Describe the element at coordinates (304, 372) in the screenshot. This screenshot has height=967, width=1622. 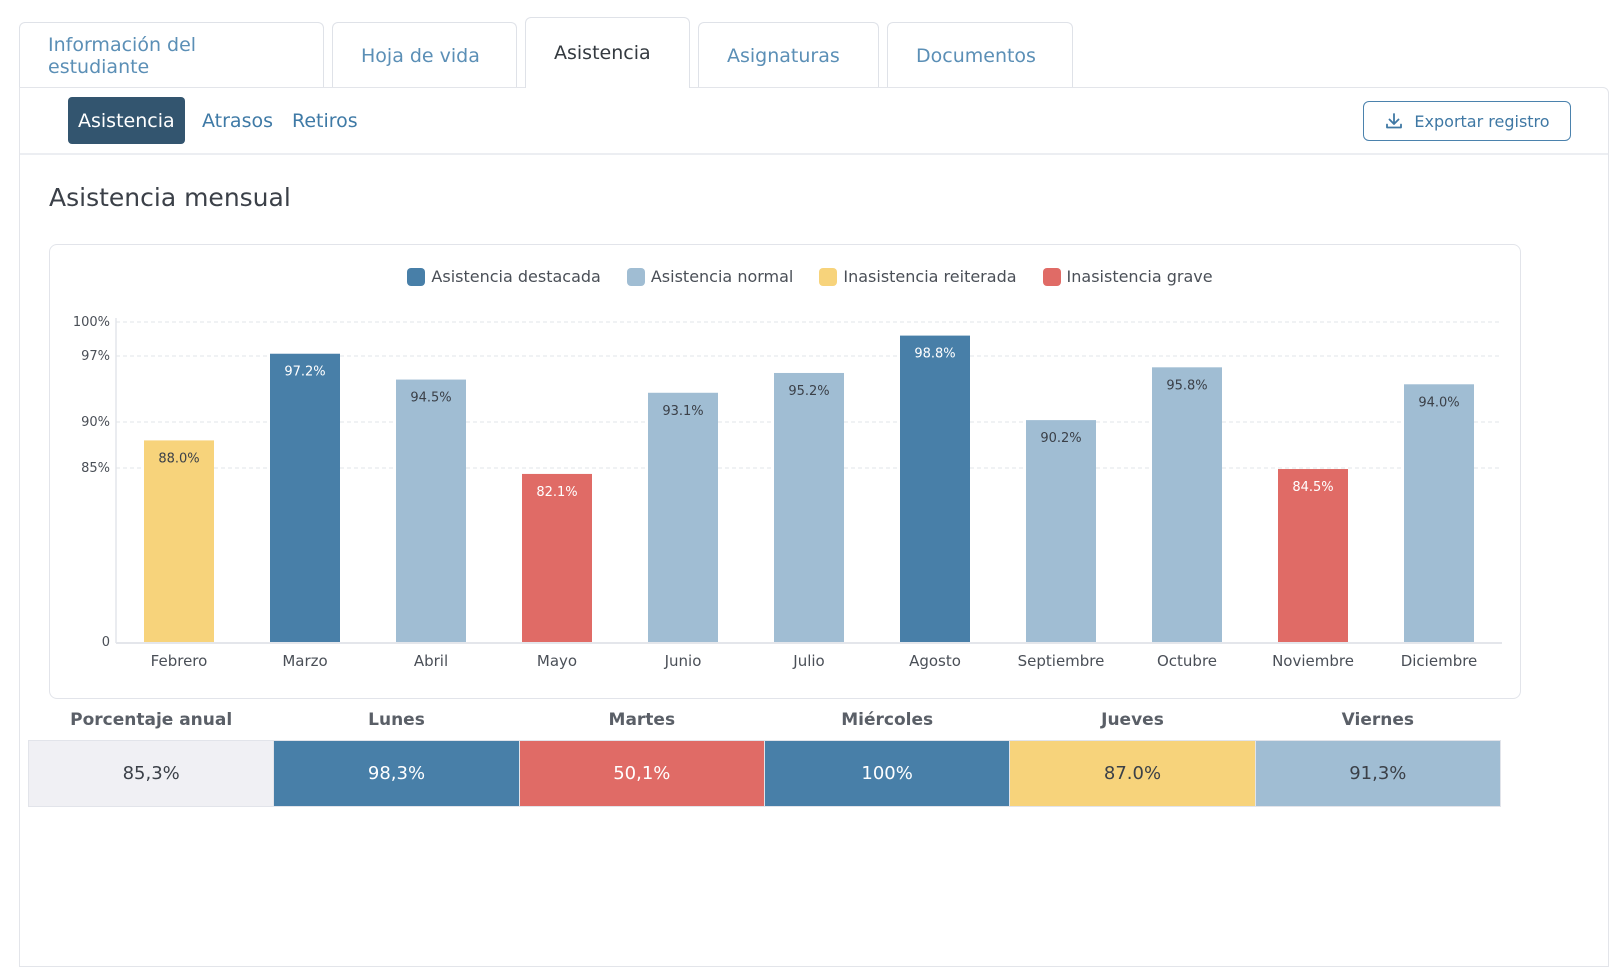
I see `data-label: 97.2%` at that location.